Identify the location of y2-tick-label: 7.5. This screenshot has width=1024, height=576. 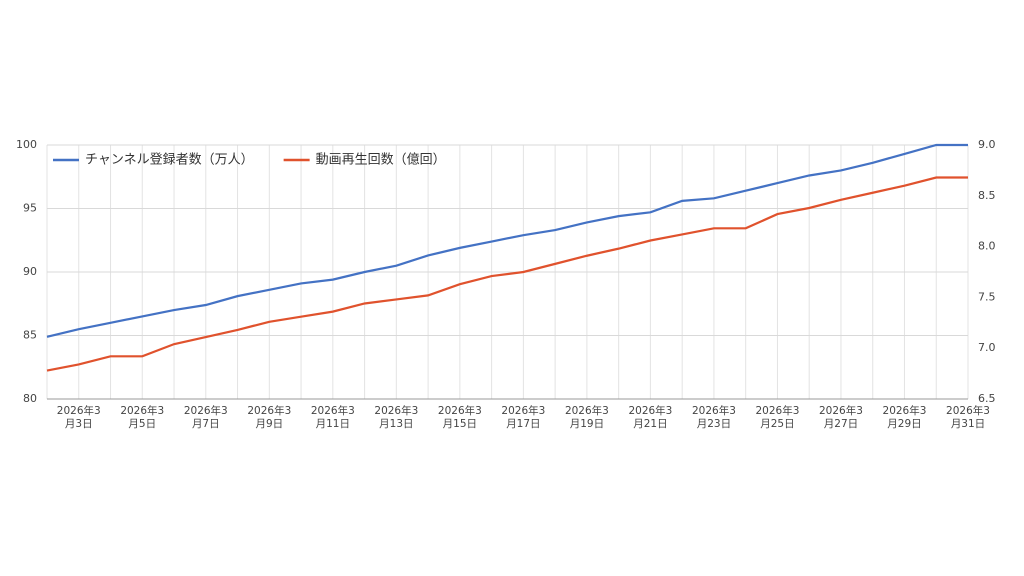
(987, 296).